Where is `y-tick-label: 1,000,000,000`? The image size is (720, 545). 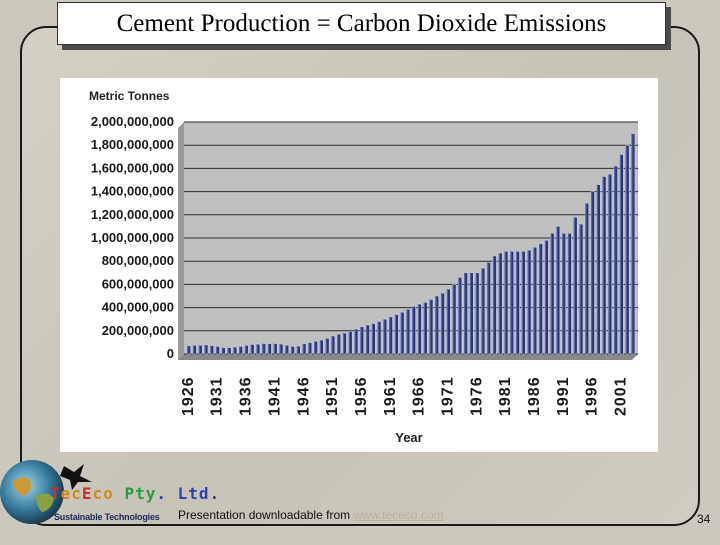
y-tick-label: 1,000,000,000 is located at coordinates (132, 237).